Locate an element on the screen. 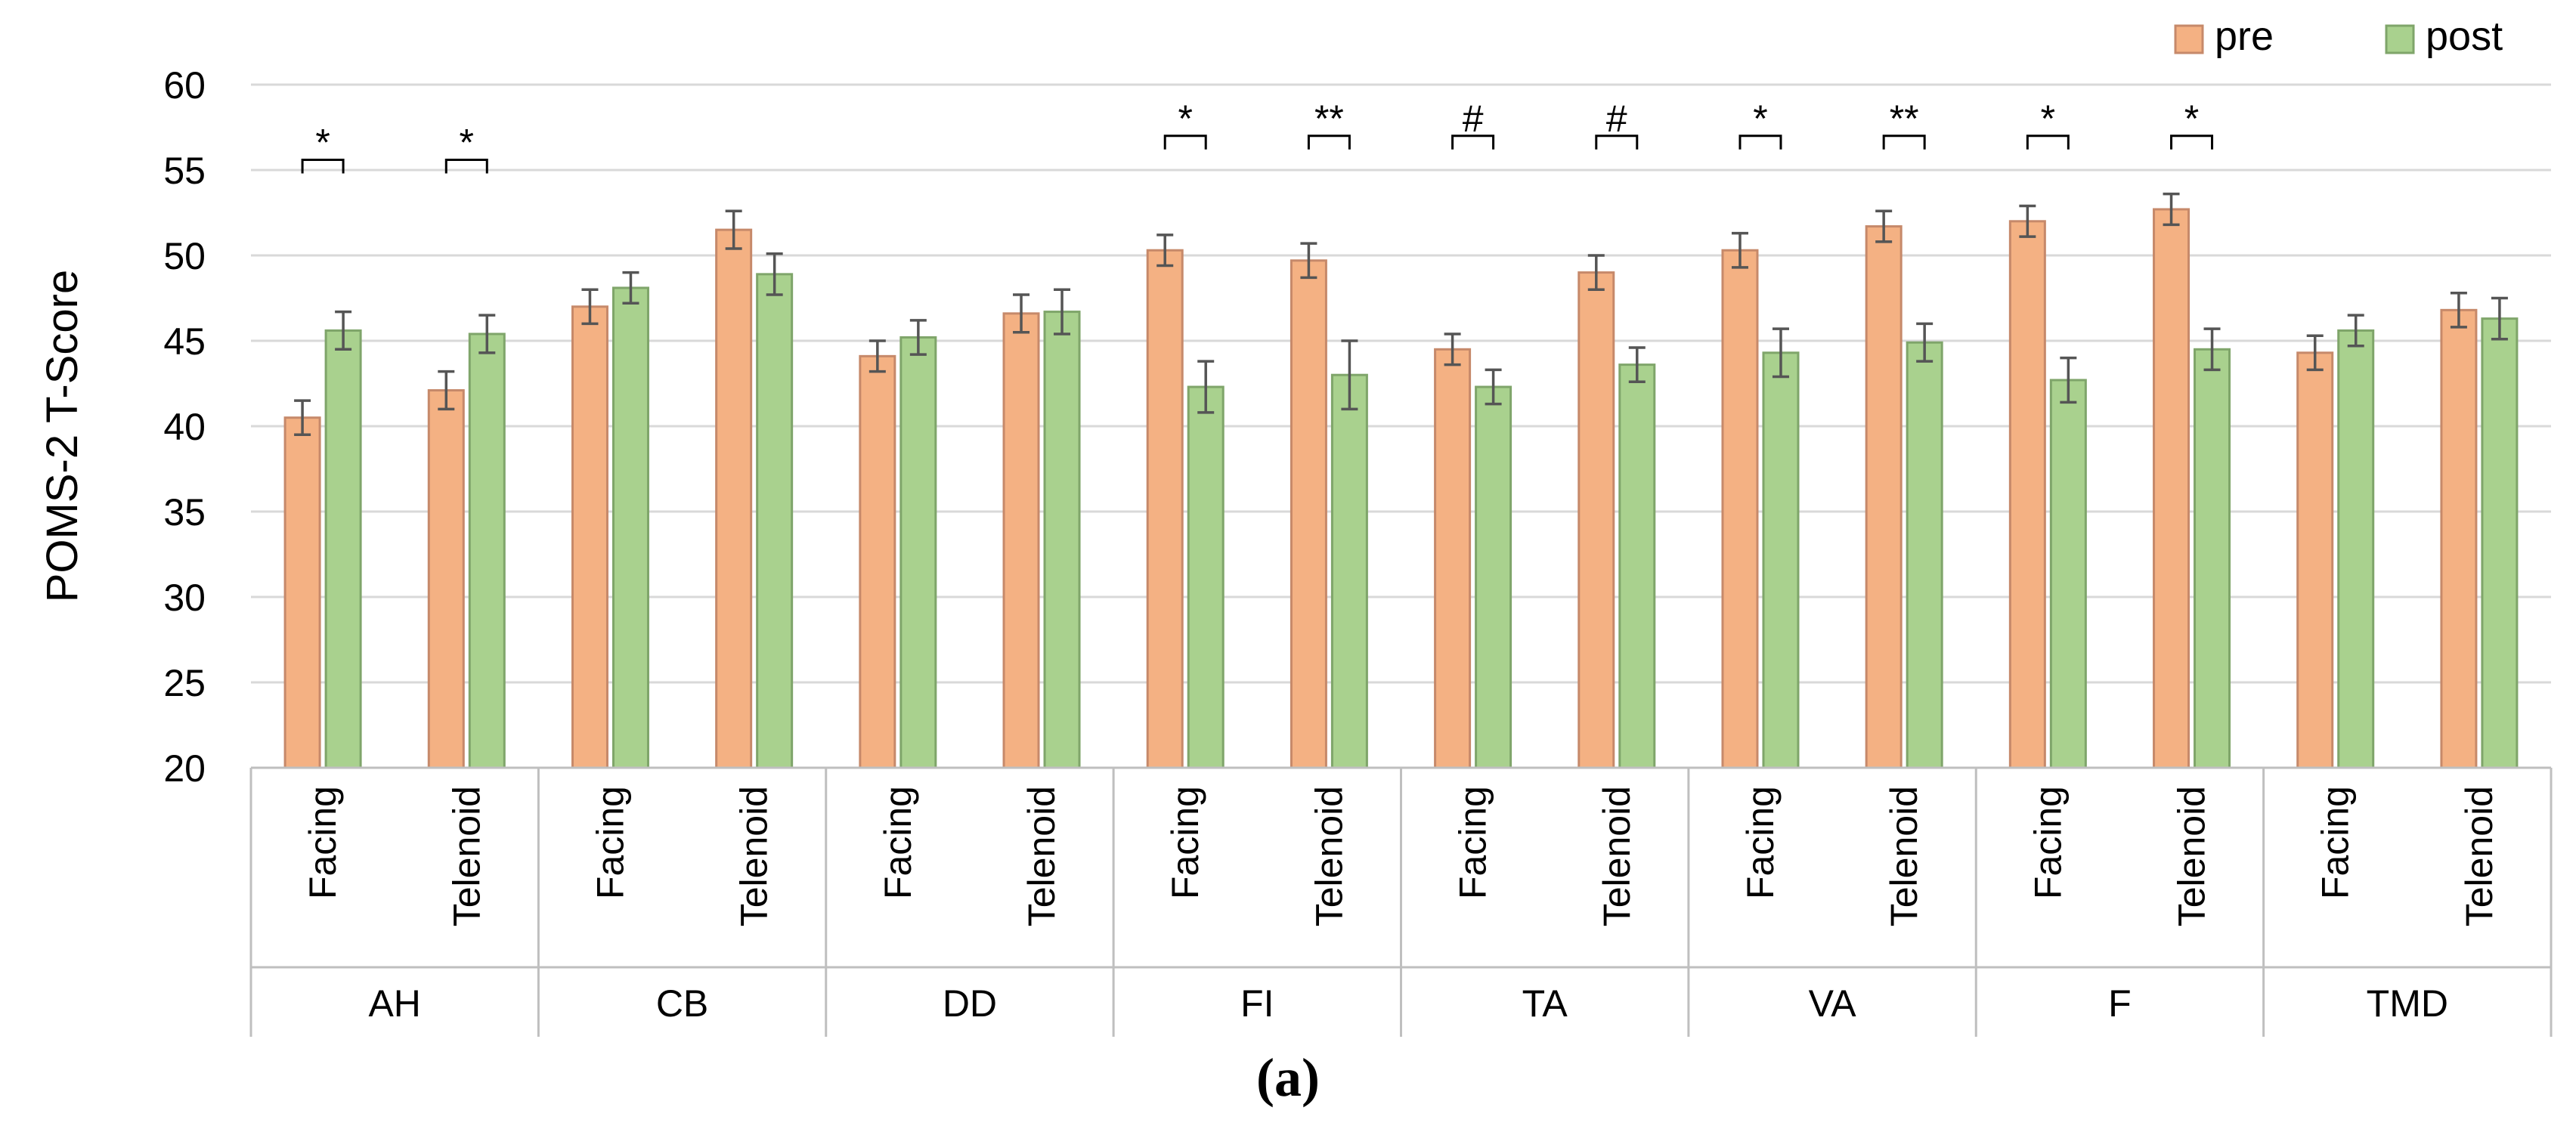  group-label: F is located at coordinates (2120, 1003).